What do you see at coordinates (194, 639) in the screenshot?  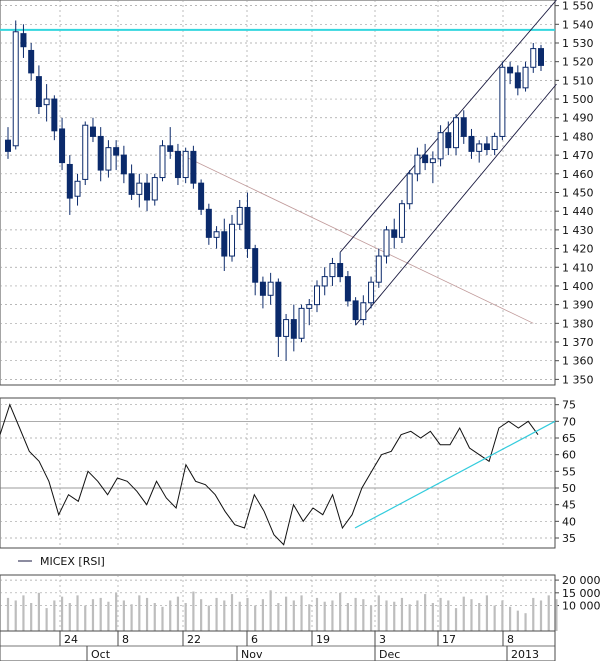 I see `day-label: 22` at bounding box center [194, 639].